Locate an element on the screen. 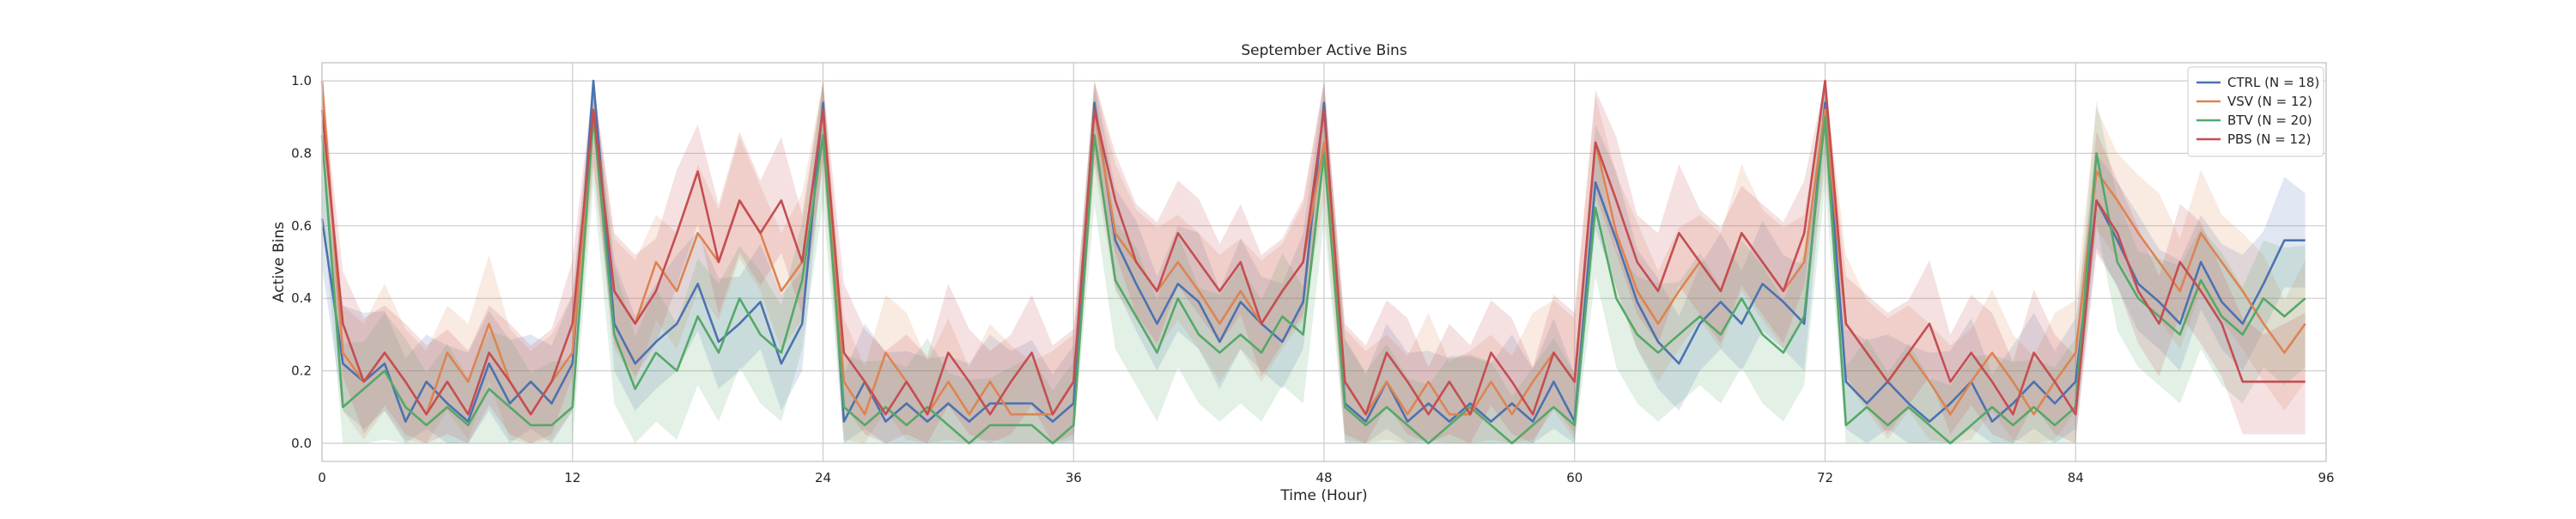 Image resolution: width=2576 pixels, height=519 pixels. x-tick-label: 0 is located at coordinates (322, 477).